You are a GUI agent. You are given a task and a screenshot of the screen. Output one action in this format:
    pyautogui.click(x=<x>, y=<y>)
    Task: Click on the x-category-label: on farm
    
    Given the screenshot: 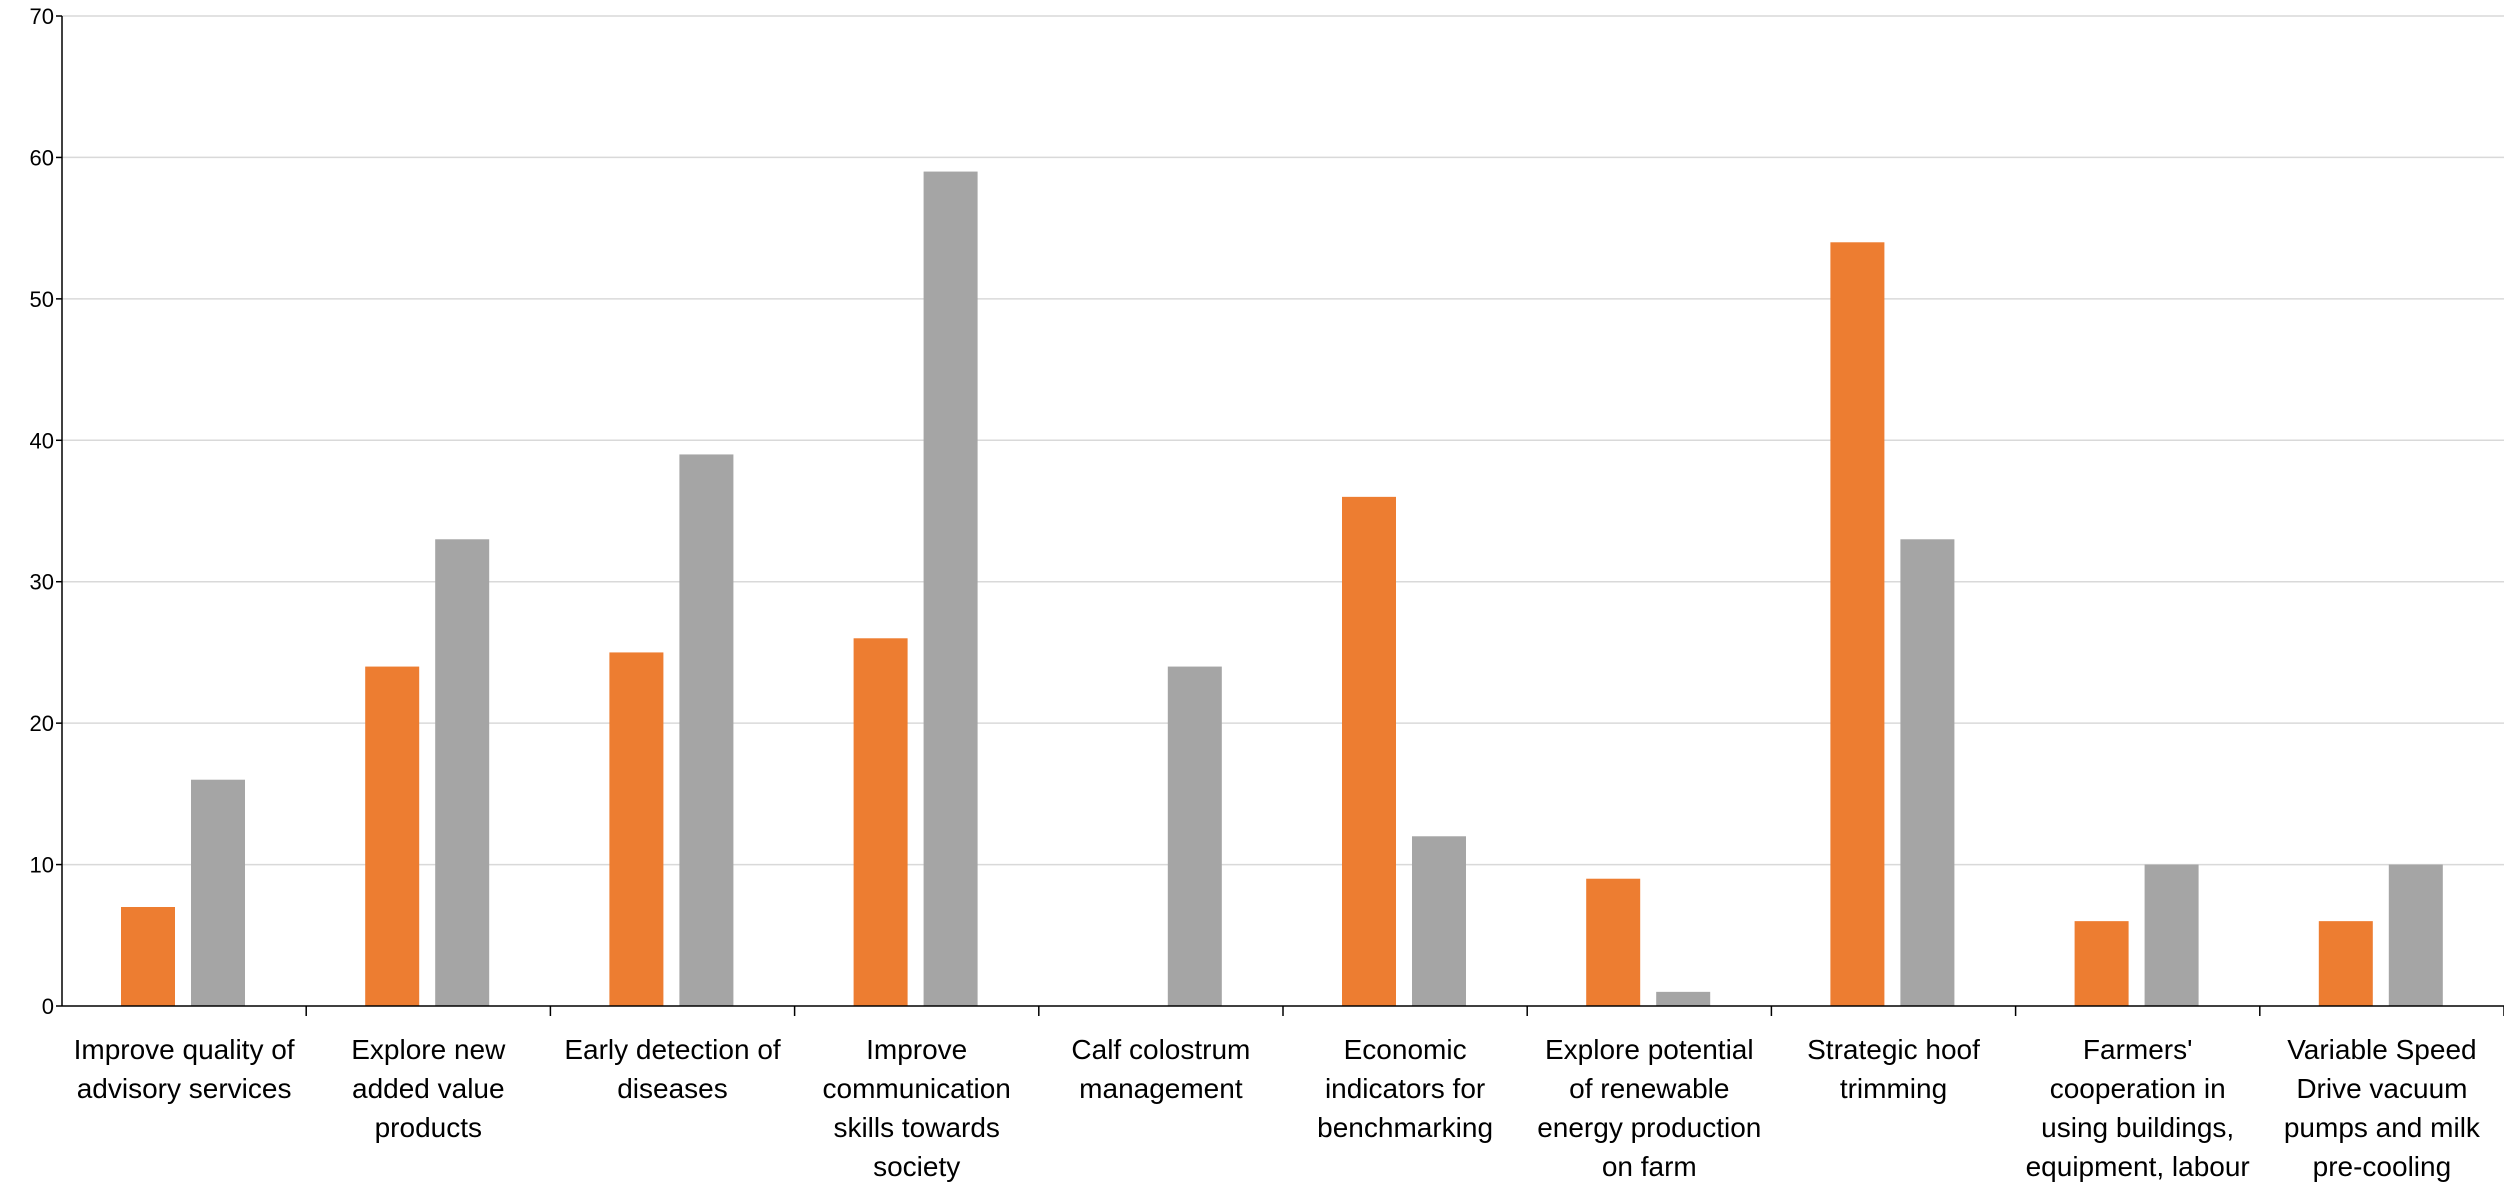 What is the action you would take?
    pyautogui.click(x=1649, y=1166)
    